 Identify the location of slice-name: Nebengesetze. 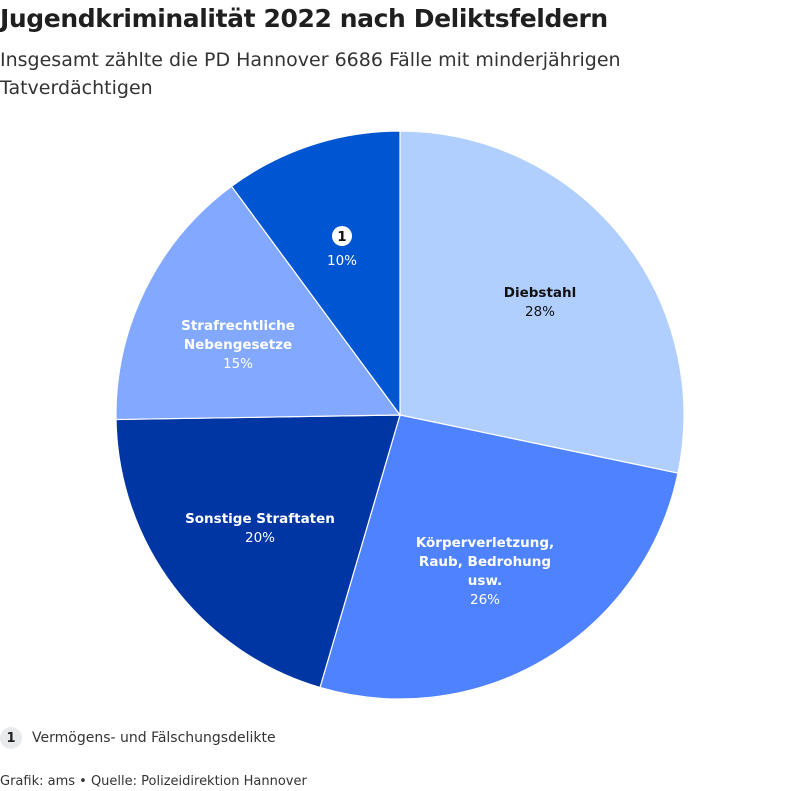
(238, 345).